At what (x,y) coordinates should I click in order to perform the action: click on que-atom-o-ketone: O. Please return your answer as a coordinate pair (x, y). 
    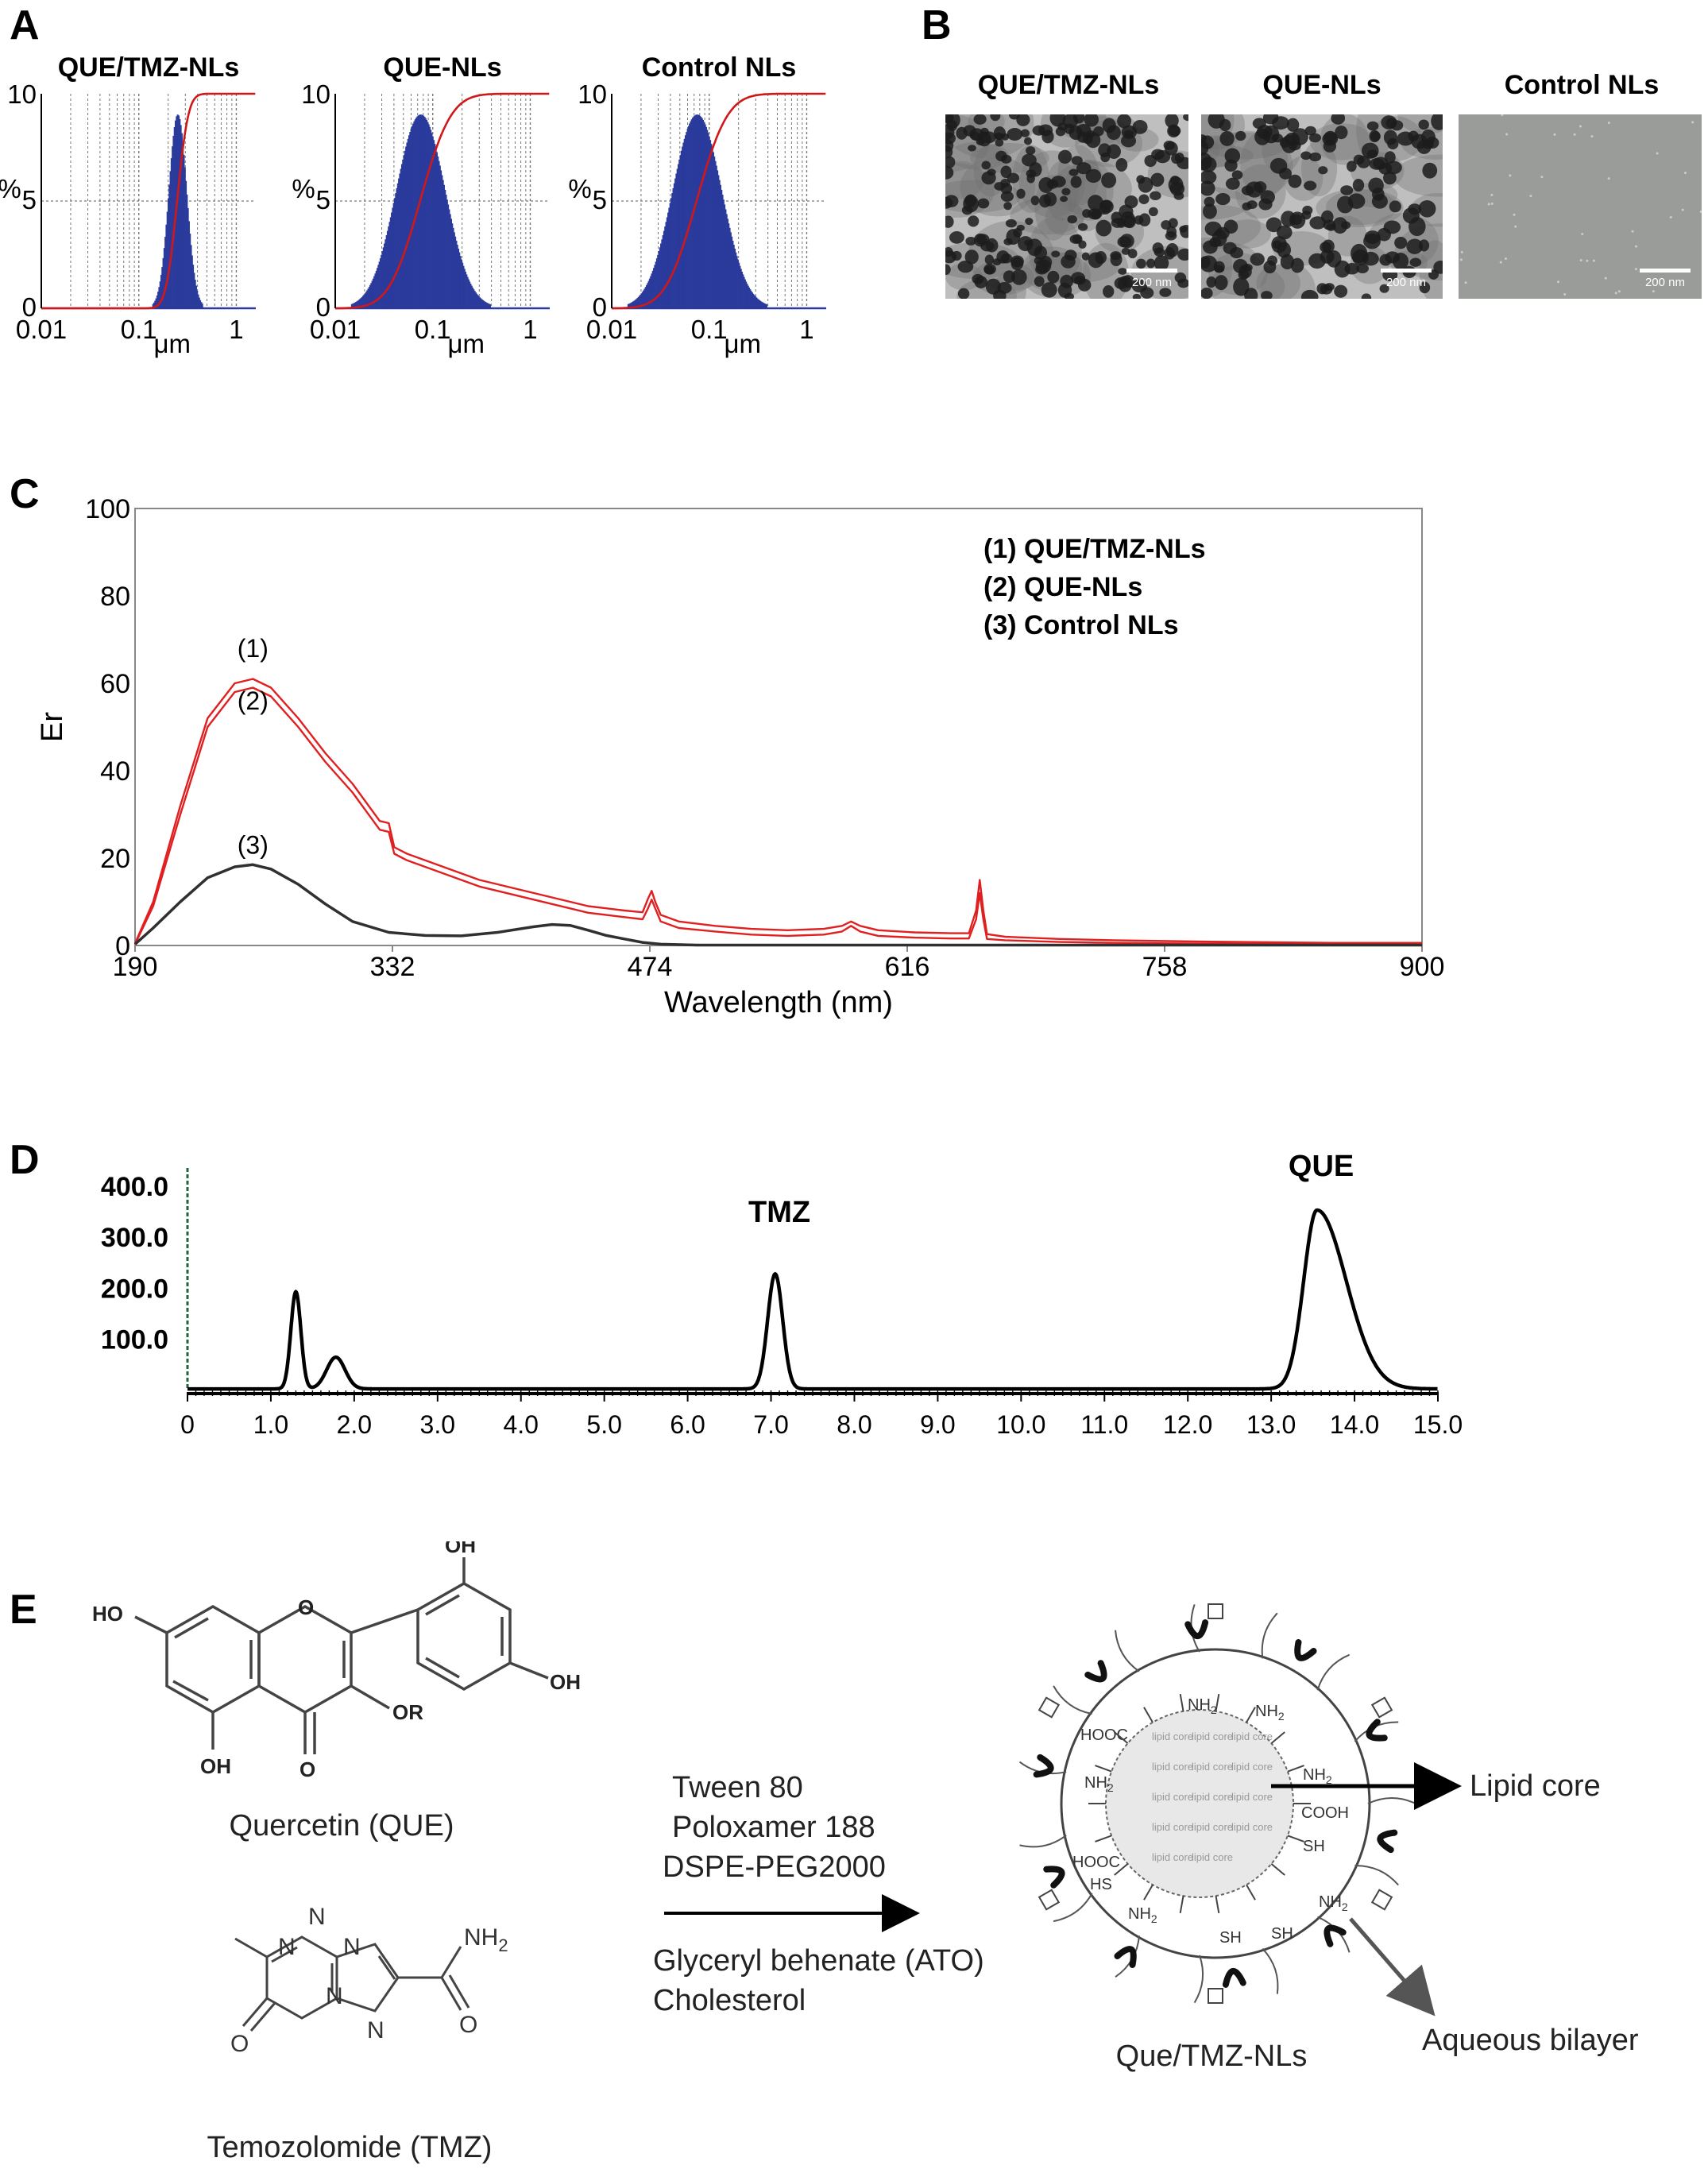
    Looking at the image, I should click on (307, 1769).